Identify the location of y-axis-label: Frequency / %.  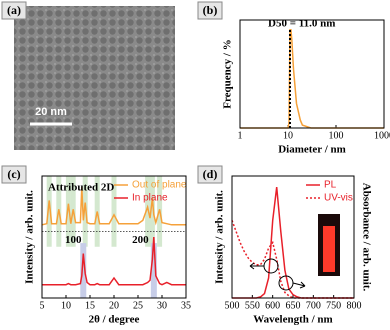
(228, 73).